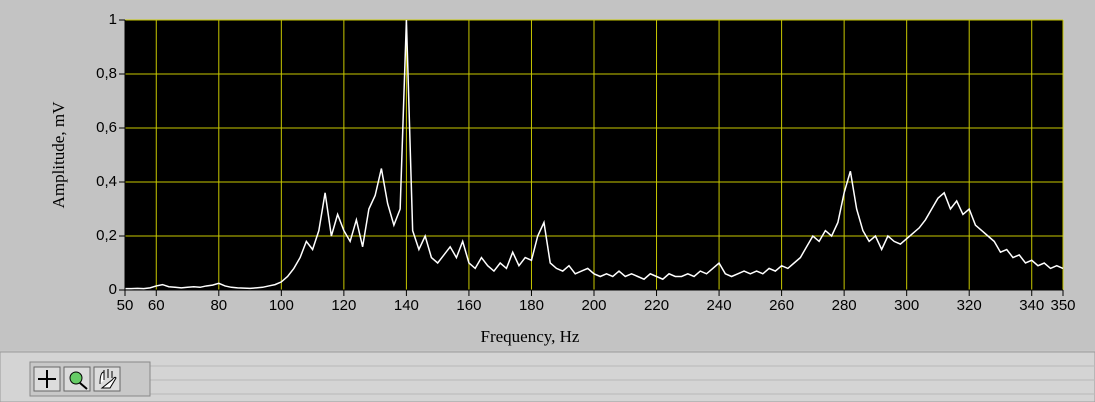 The width and height of the screenshot is (1095, 402). Describe the element at coordinates (106, 181) in the screenshot. I see `y-tick-label: 0,4` at that location.